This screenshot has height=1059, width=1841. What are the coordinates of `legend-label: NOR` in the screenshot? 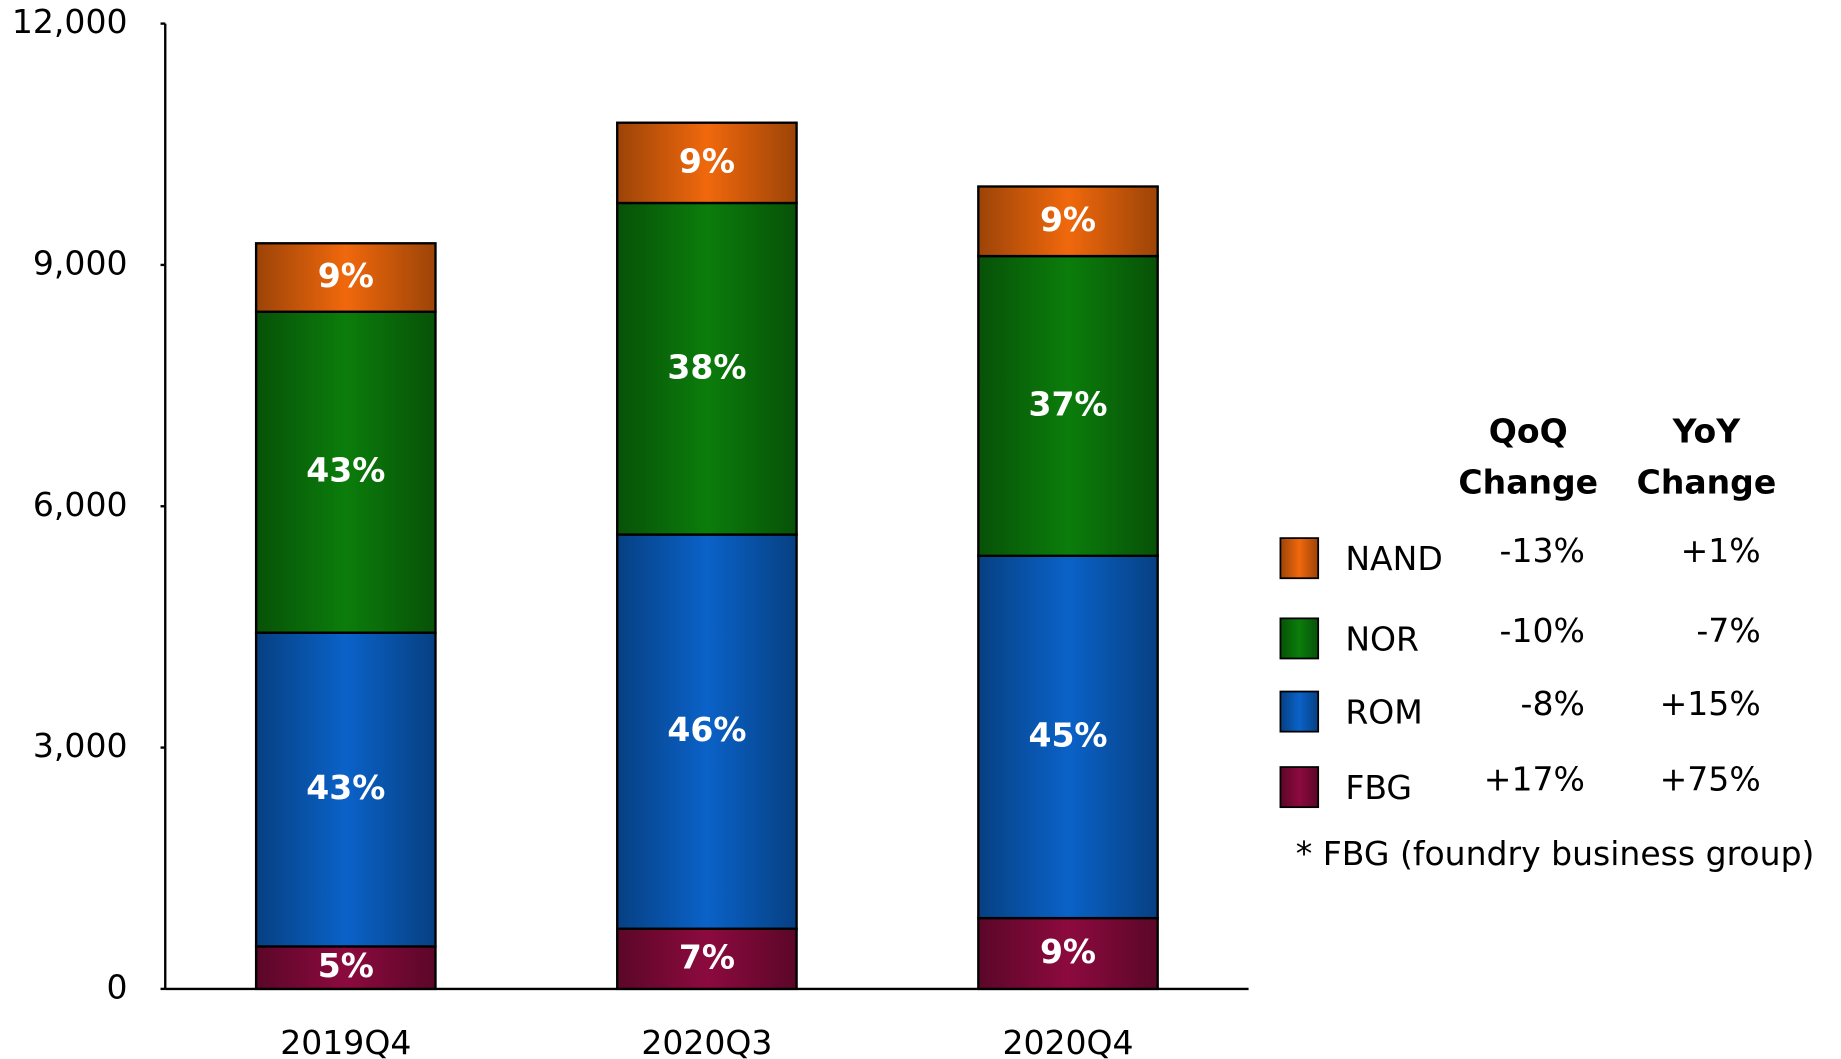 It's located at (1382, 638).